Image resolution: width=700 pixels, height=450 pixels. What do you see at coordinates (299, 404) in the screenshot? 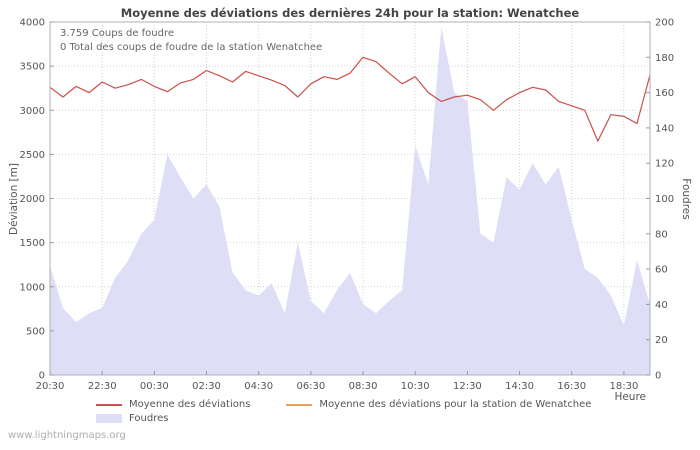
I see `legend-line-sample-station-deviations` at bounding box center [299, 404].